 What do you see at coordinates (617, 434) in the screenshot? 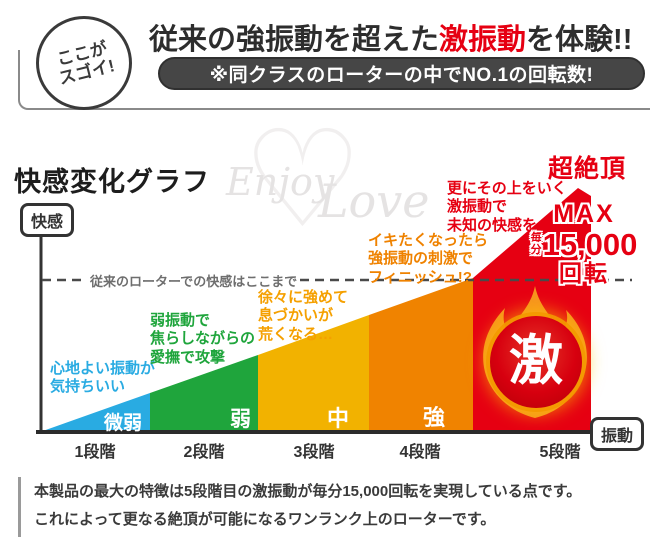
I see `x-axis-label-box: 振動` at bounding box center [617, 434].